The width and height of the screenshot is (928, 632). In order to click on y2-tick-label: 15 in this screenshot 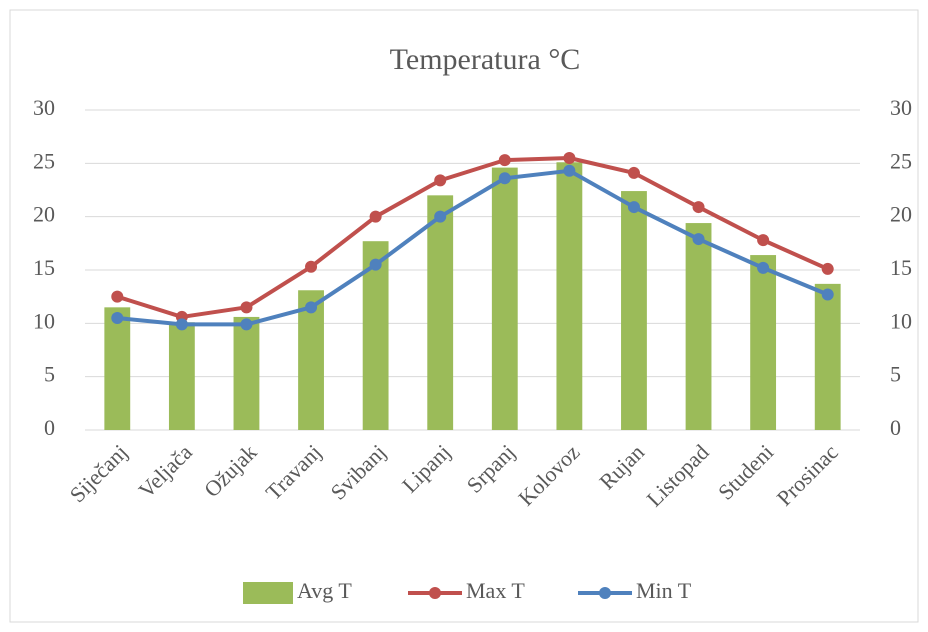, I will do `click(901, 267)`.